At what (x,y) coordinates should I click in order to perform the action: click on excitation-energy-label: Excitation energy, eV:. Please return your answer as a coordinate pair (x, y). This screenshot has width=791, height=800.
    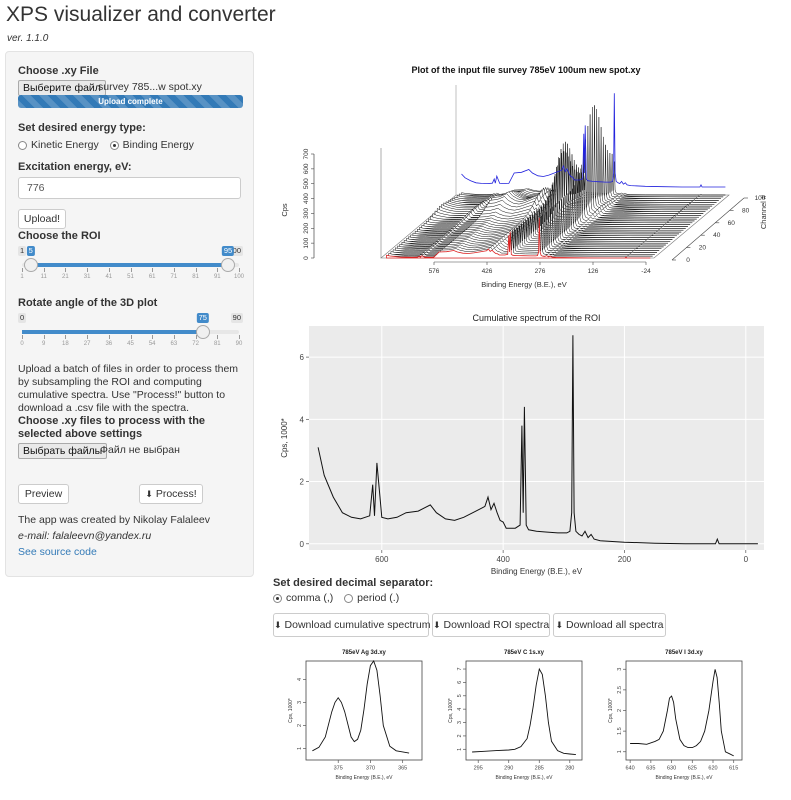
    Looking at the image, I should click on (75, 167).